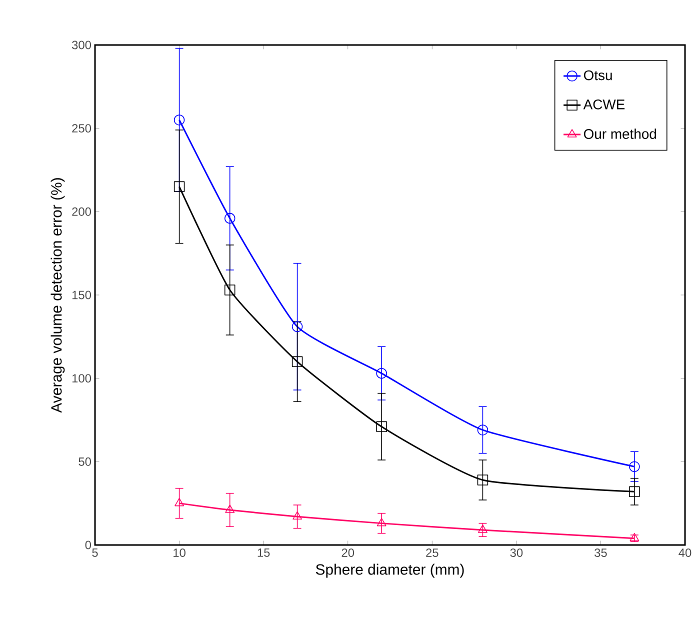 This screenshot has width=699, height=623. What do you see at coordinates (516, 552) in the screenshot?
I see `x-tick-label: 30` at bounding box center [516, 552].